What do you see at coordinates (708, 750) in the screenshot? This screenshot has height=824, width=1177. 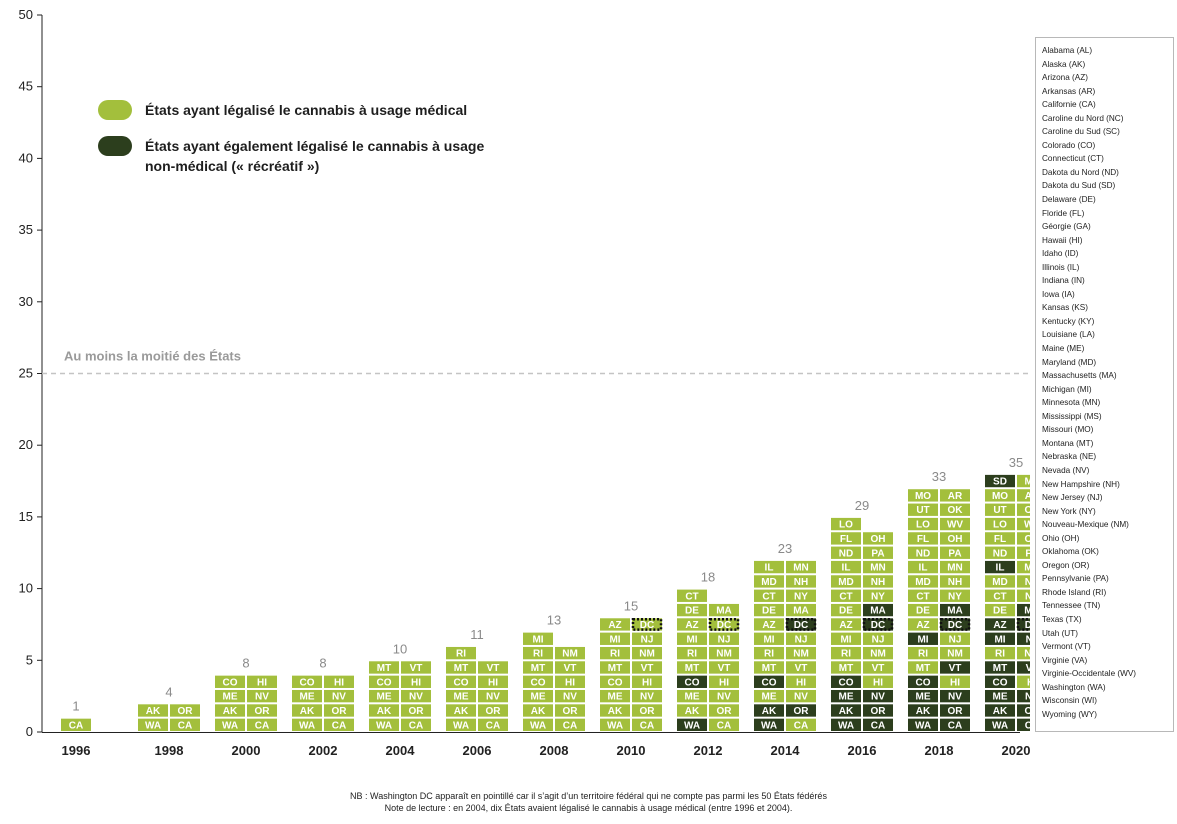 I see `x-tick-label: 2012` at bounding box center [708, 750].